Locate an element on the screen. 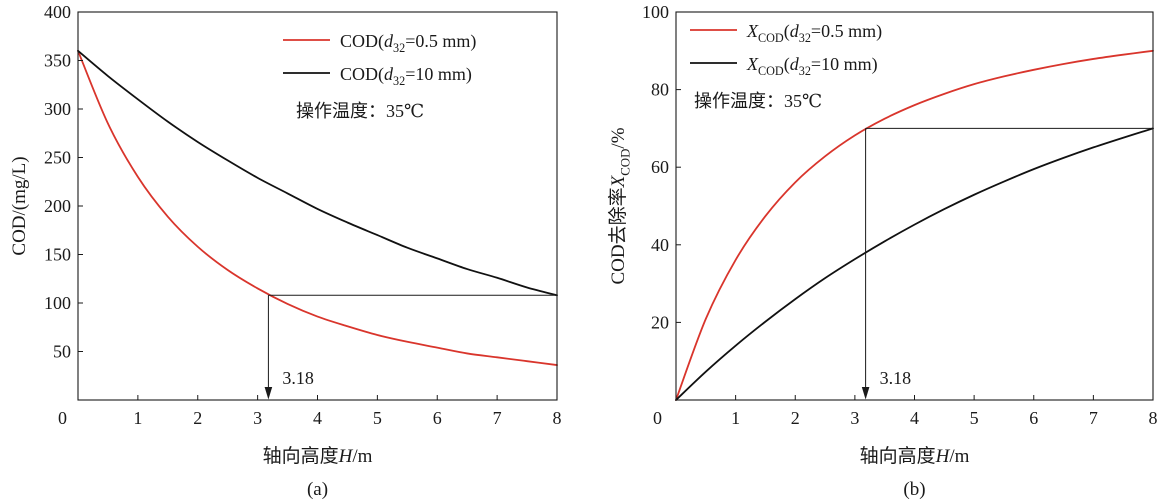 The height and width of the screenshot is (502, 1161). legend-label-cod-d32-0.5mm: COD(d32=0.5 mm) is located at coordinates (408, 43).